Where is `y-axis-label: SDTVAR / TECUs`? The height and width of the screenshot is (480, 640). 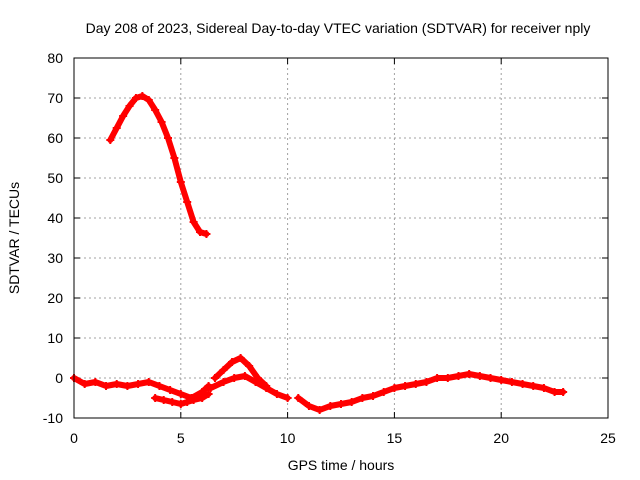 y-axis-label: SDTVAR / TECUs is located at coordinates (14, 238).